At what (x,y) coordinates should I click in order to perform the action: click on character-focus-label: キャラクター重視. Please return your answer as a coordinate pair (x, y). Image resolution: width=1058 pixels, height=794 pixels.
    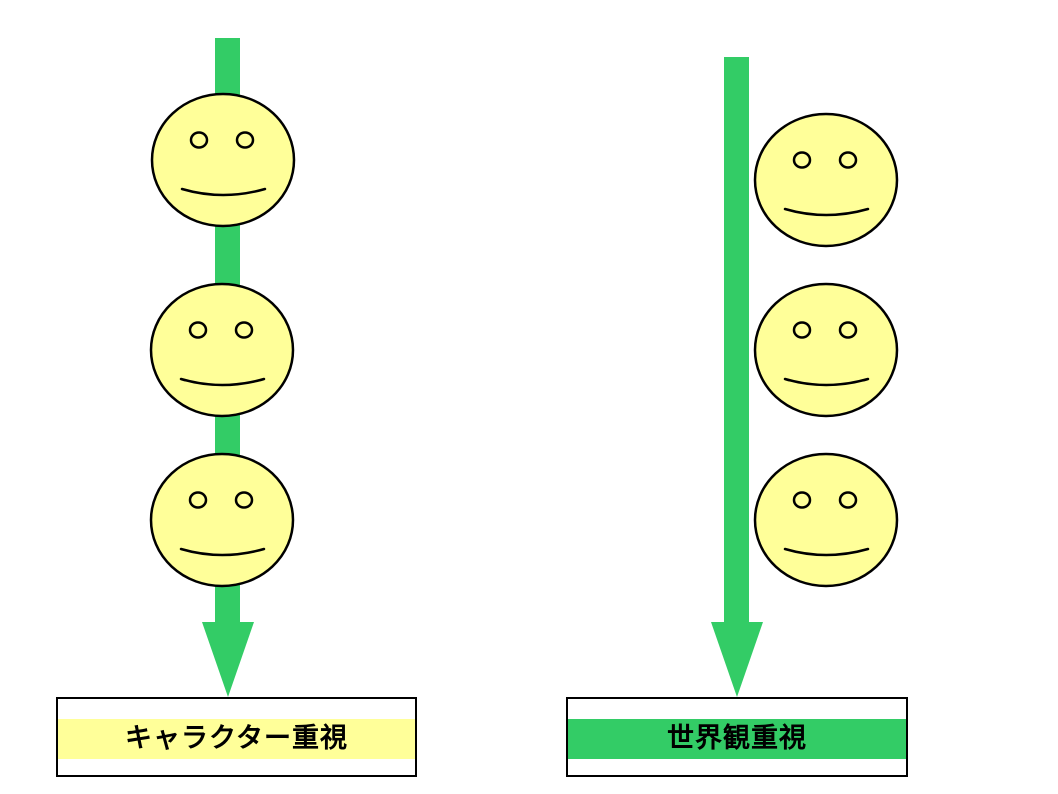
    Looking at the image, I should click on (236, 738).